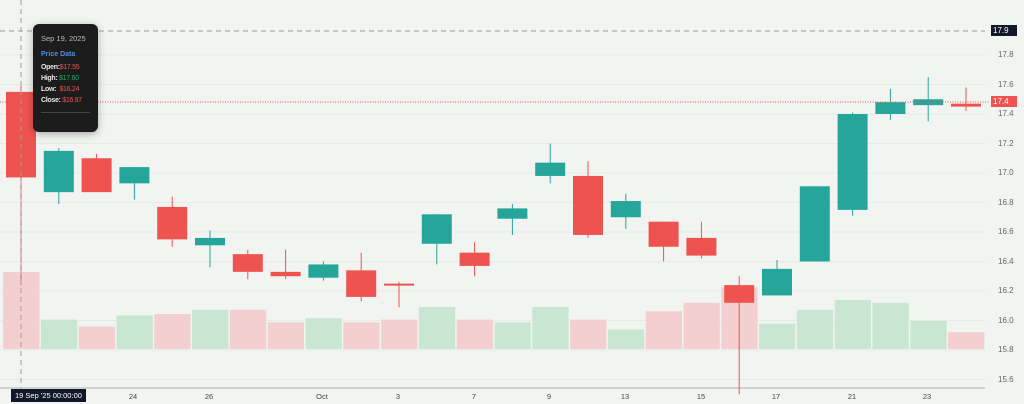  What do you see at coordinates (209, 396) in the screenshot?
I see `x-tick-label: 26` at bounding box center [209, 396].